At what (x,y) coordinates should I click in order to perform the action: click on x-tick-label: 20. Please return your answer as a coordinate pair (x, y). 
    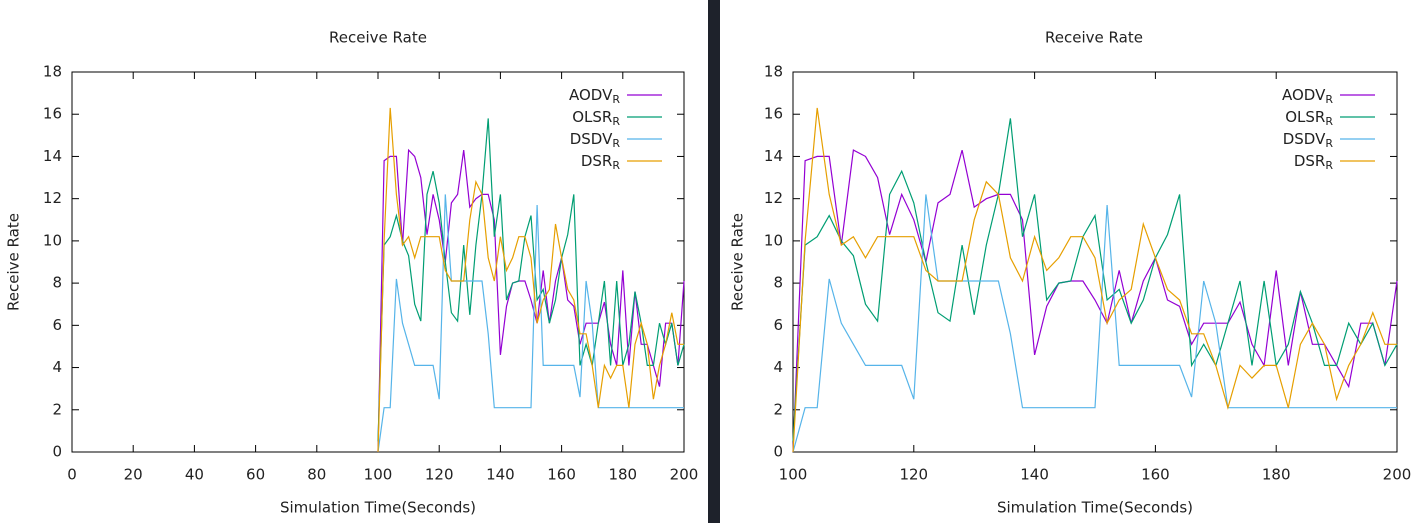
    Looking at the image, I should click on (133, 475).